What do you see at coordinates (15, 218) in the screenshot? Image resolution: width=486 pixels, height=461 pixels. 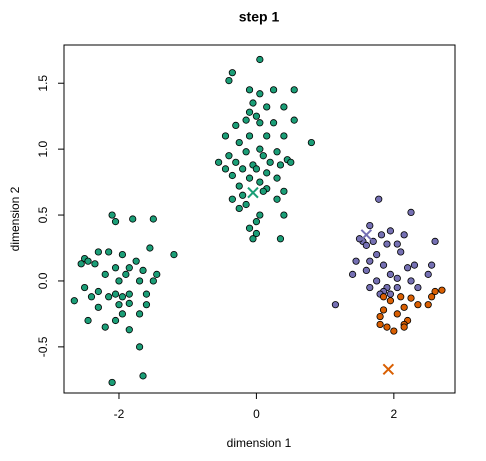 I see `y-axis-label: dimension 2` at bounding box center [15, 218].